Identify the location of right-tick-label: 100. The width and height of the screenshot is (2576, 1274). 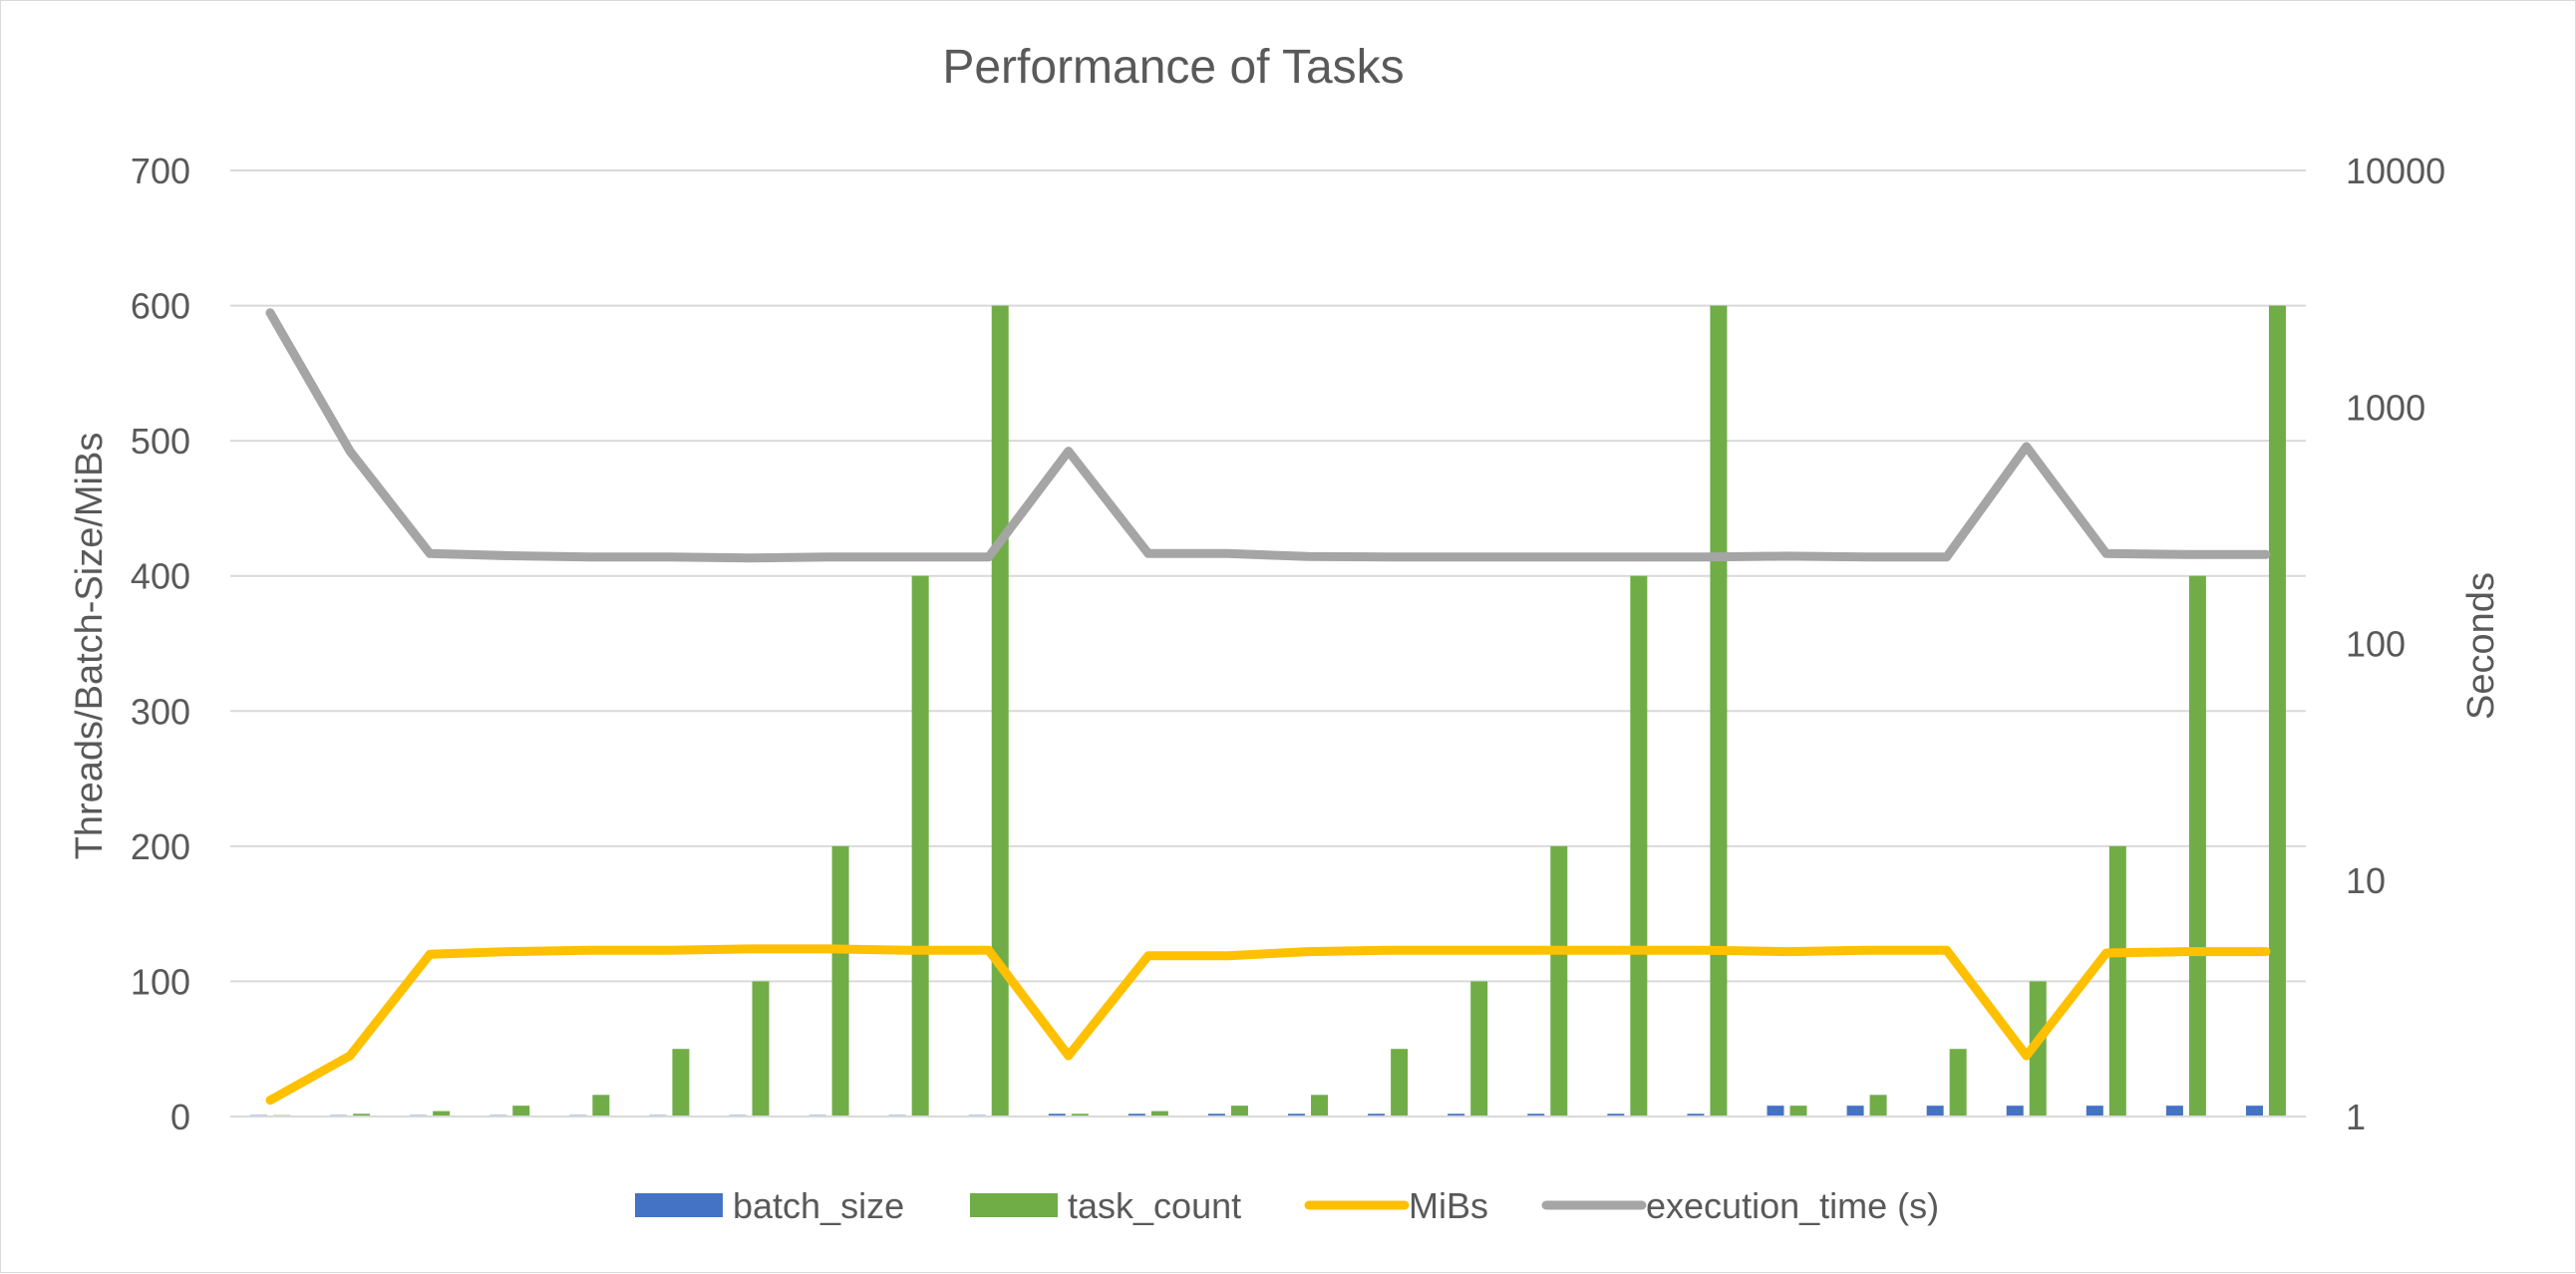
(2376, 644).